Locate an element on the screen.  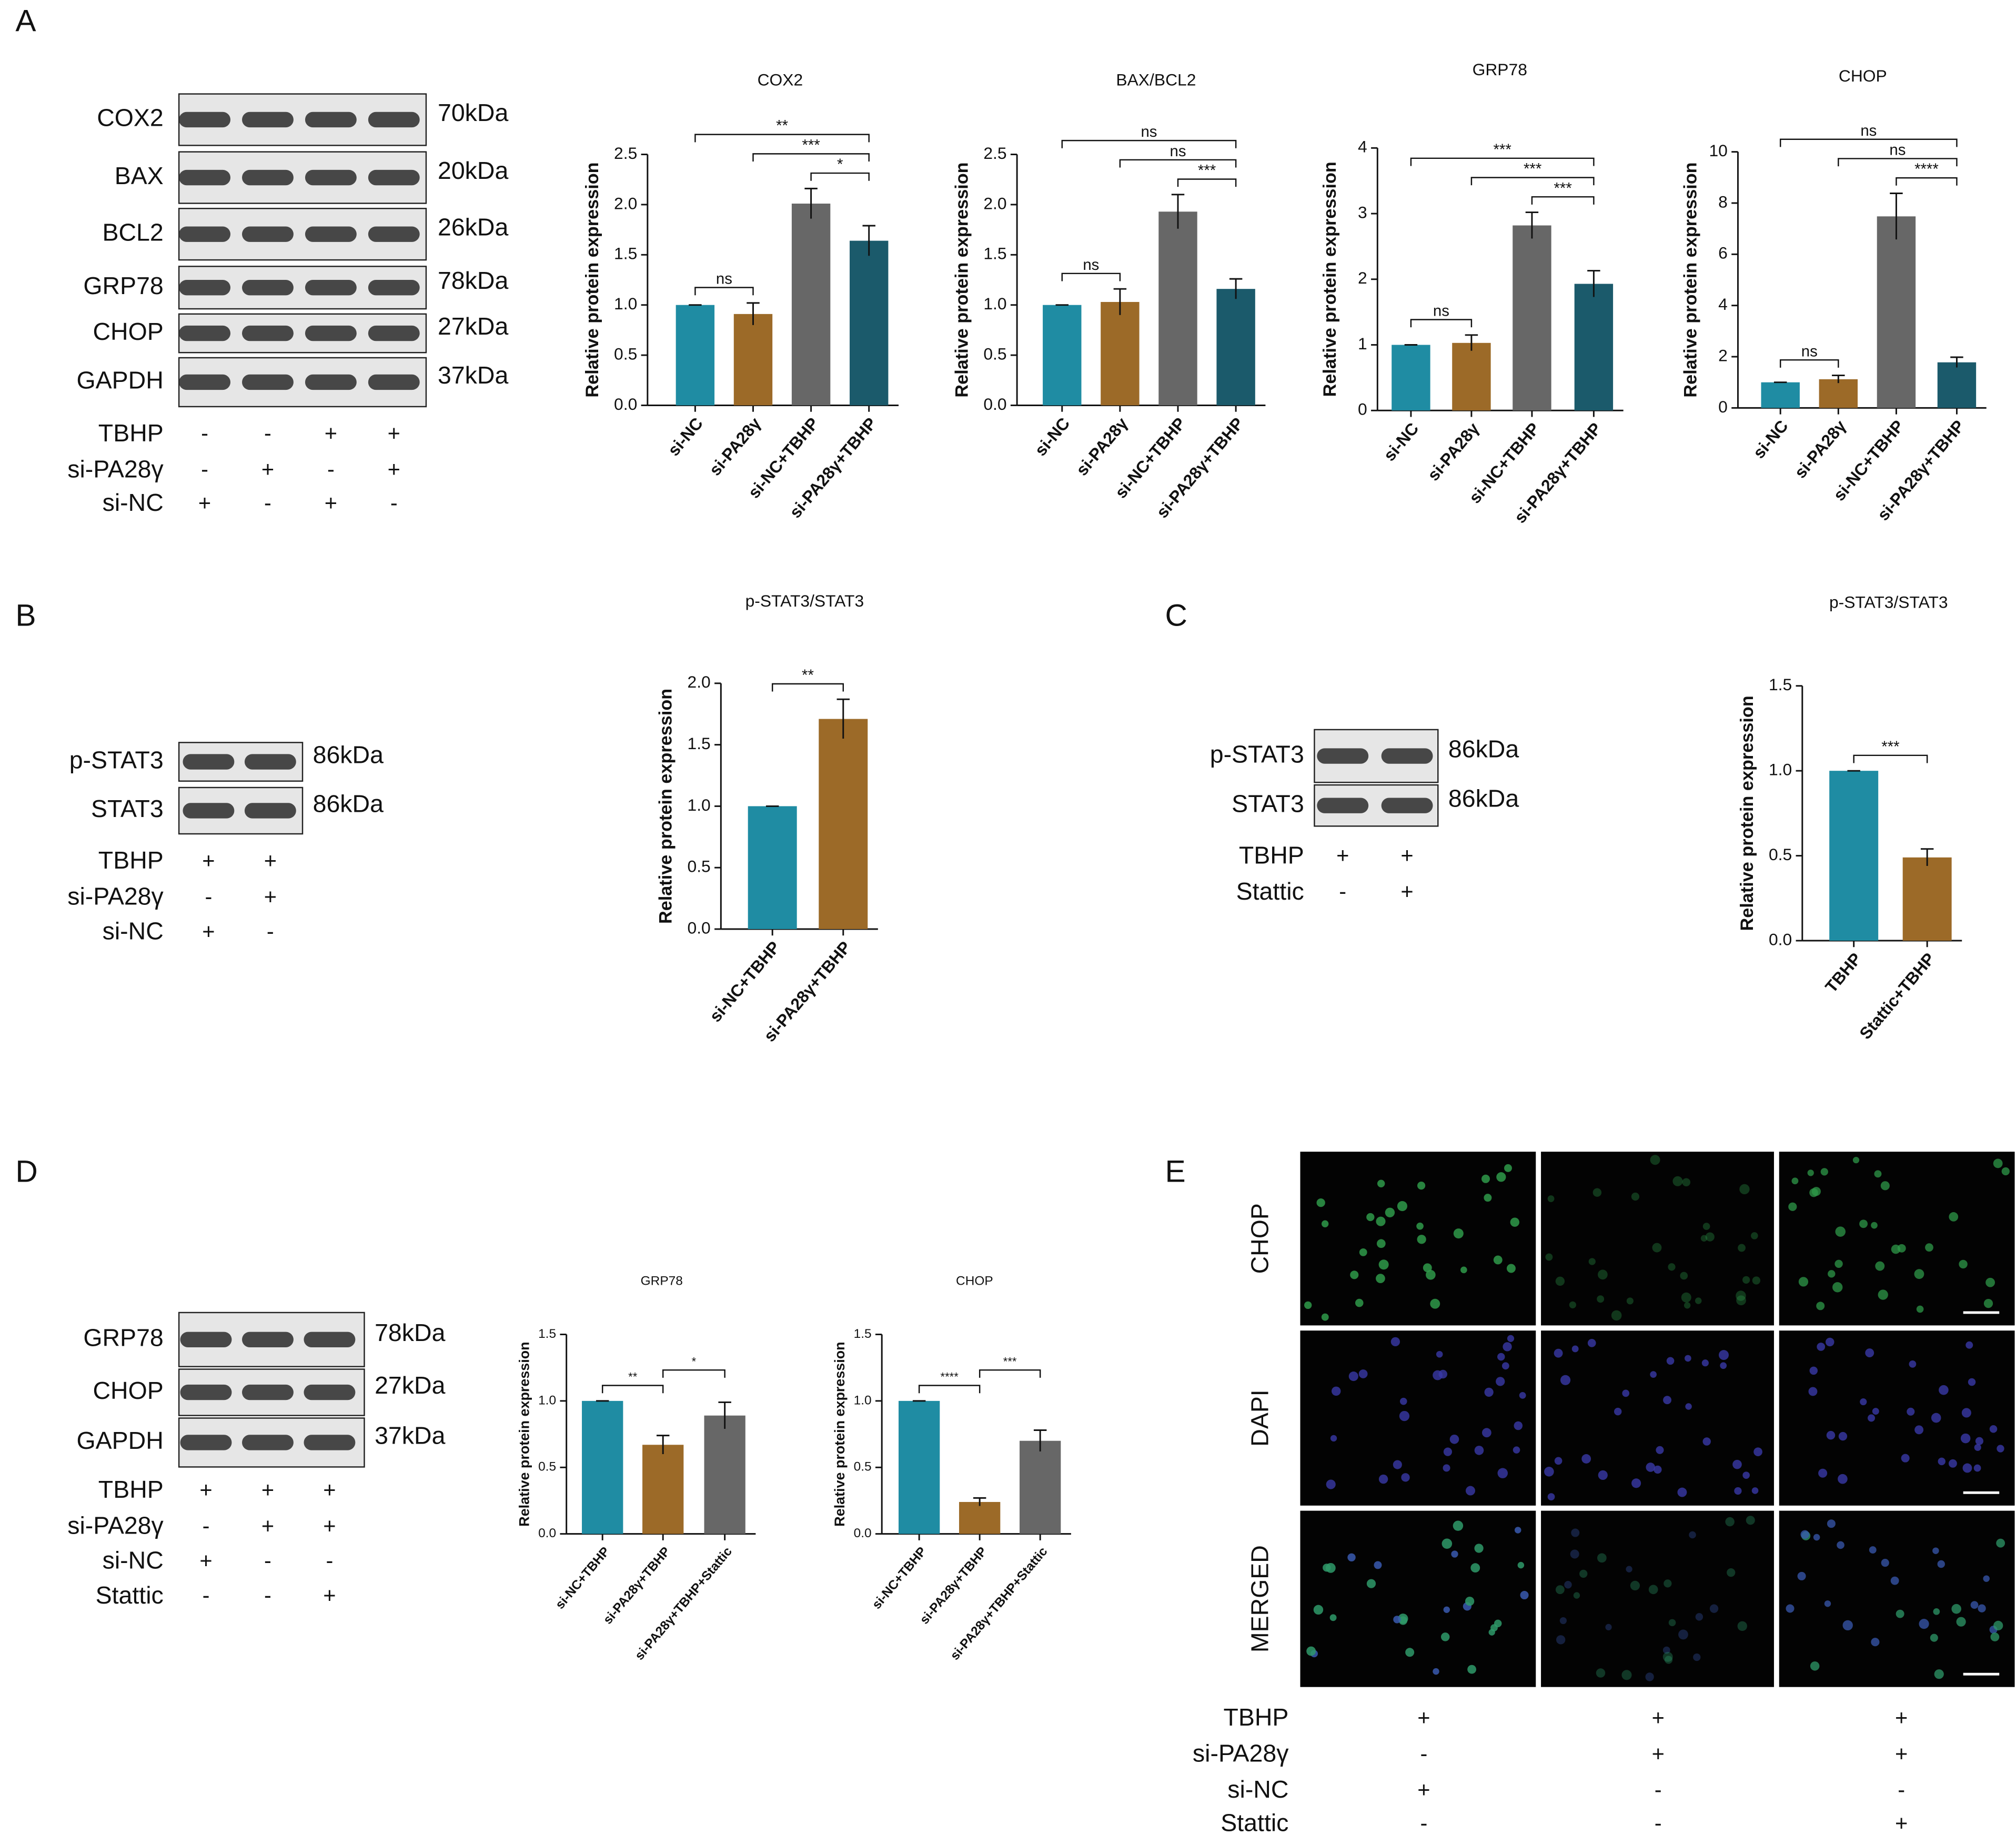
significance-label: **** is located at coordinates (950, 1377).